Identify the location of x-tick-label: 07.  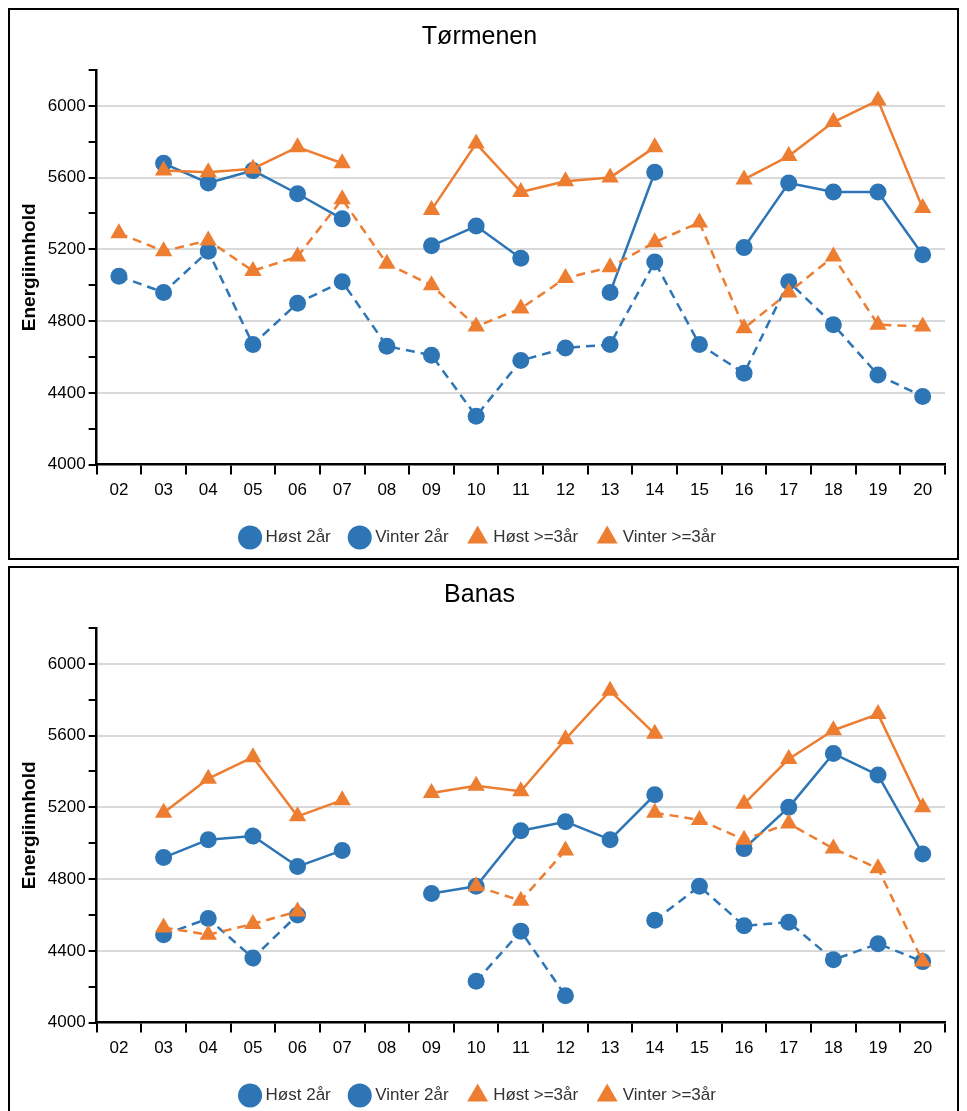
(342, 490).